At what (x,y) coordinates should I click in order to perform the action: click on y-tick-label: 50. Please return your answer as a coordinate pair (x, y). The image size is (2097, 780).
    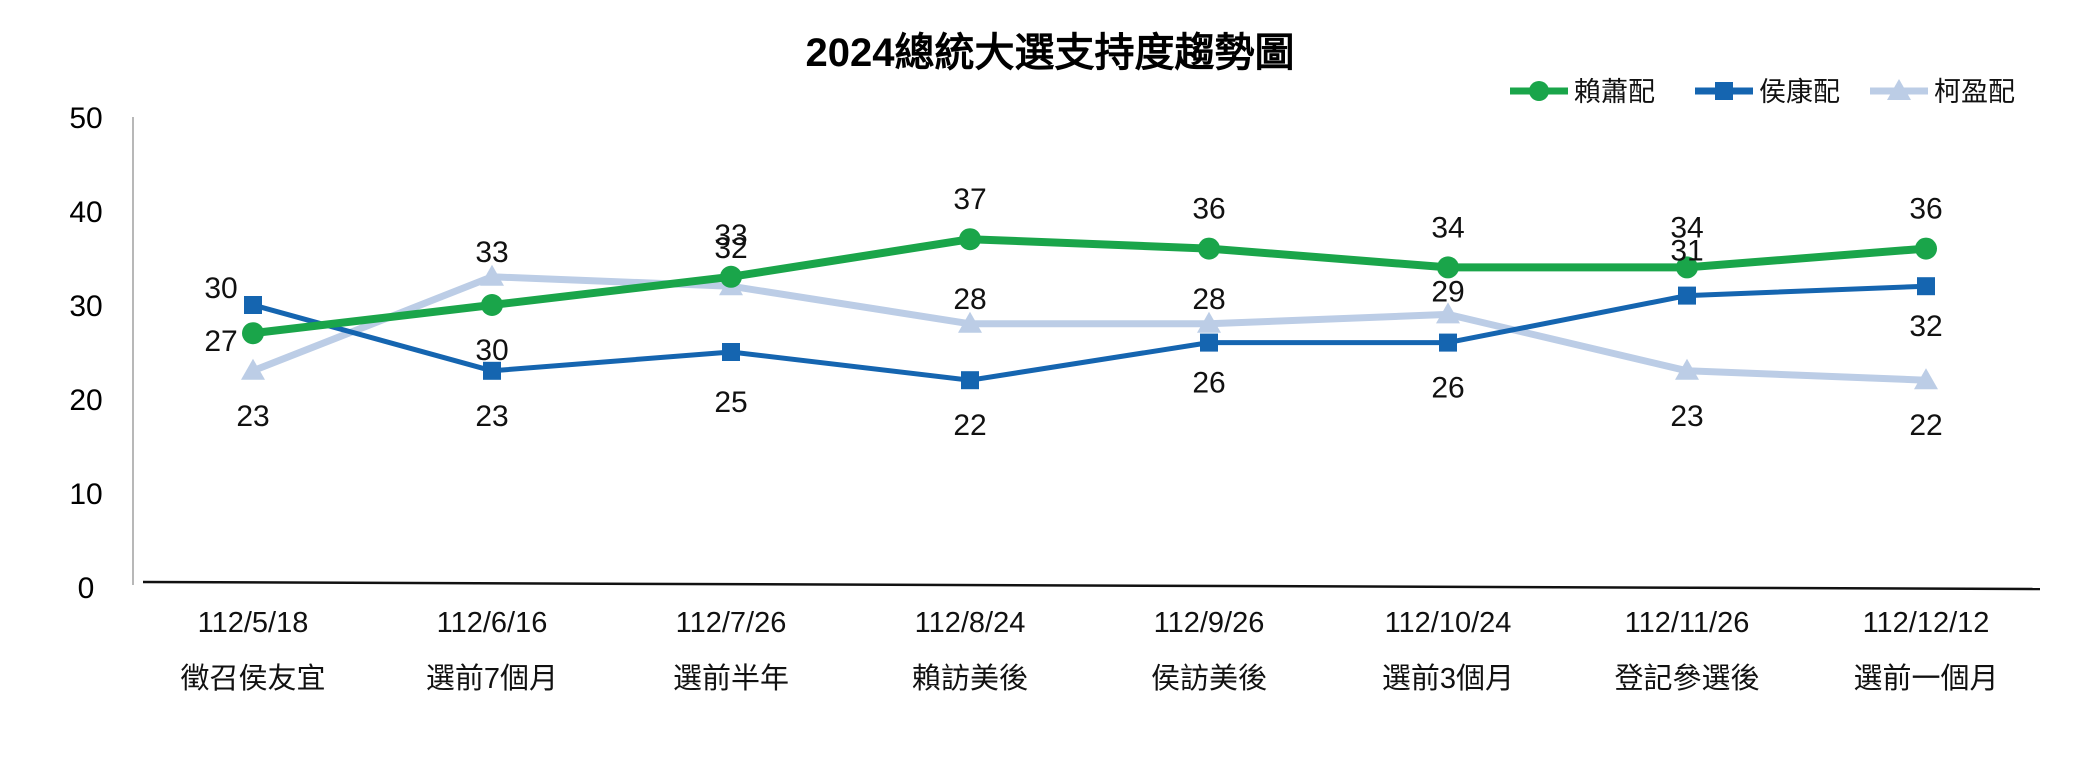
    Looking at the image, I should click on (85, 118).